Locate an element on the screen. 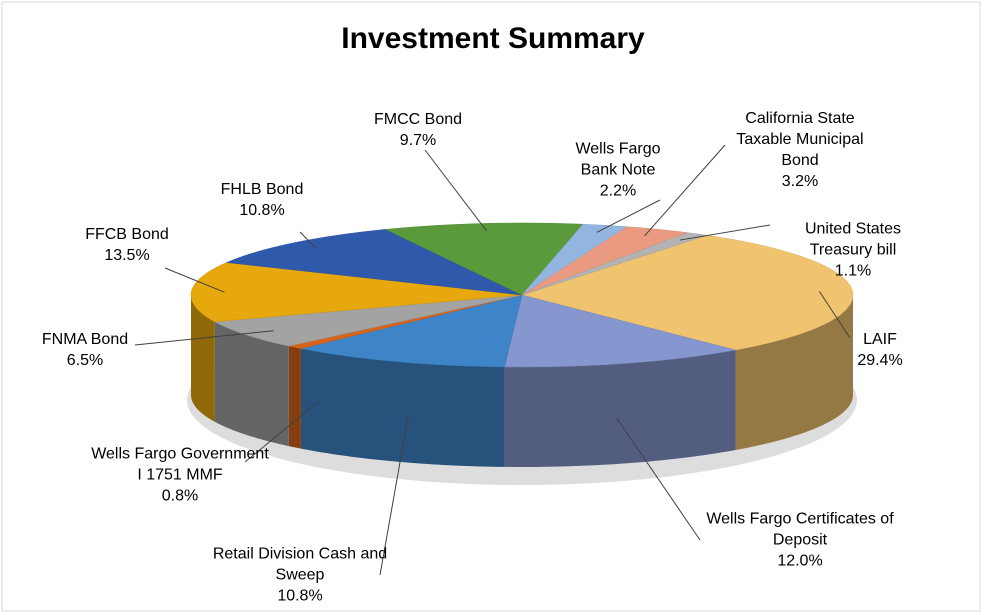  data-label: FNMA Bond 6.5% is located at coordinates (85, 350).